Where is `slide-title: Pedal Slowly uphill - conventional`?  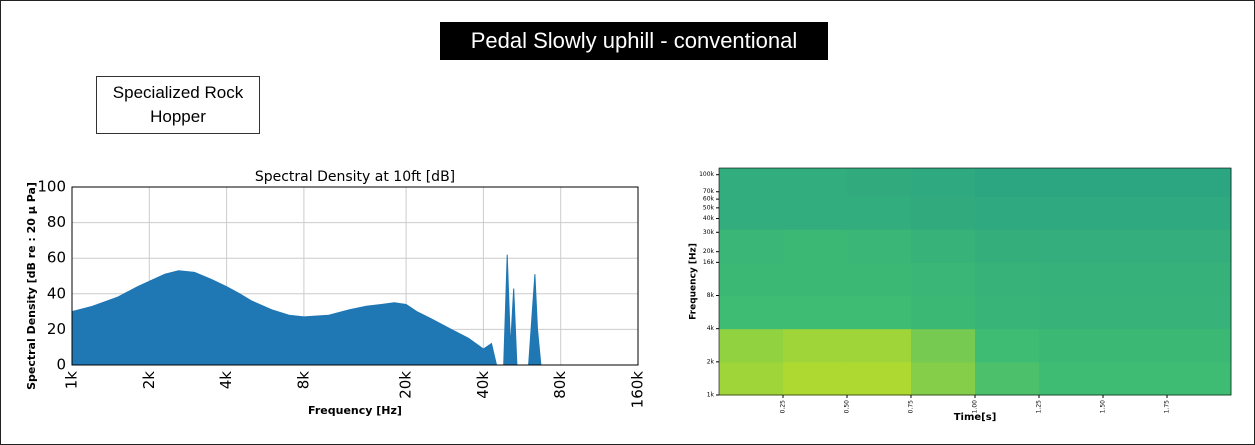
slide-title: Pedal Slowly uphill - conventional is located at coordinates (634, 41).